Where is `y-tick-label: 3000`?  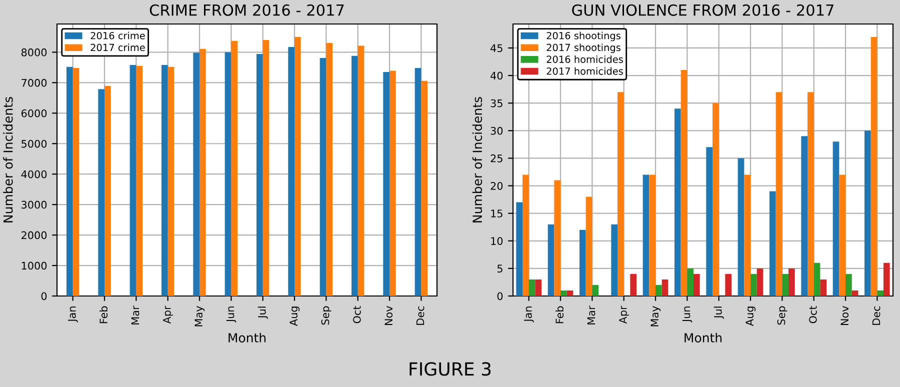
y-tick-label: 3000 is located at coordinates (34, 204).